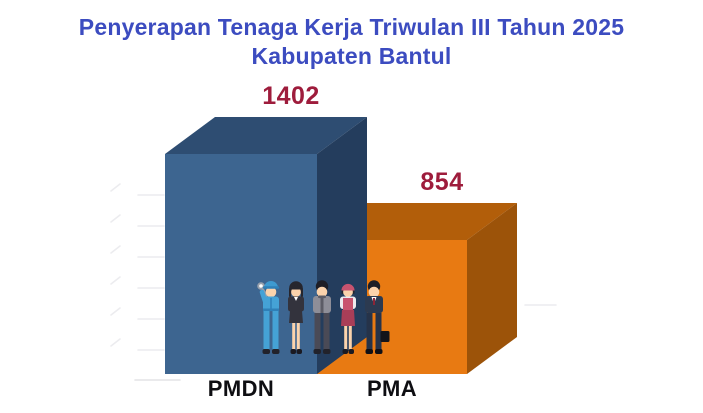  I want to click on value-label-pma: 854, so click(442, 182).